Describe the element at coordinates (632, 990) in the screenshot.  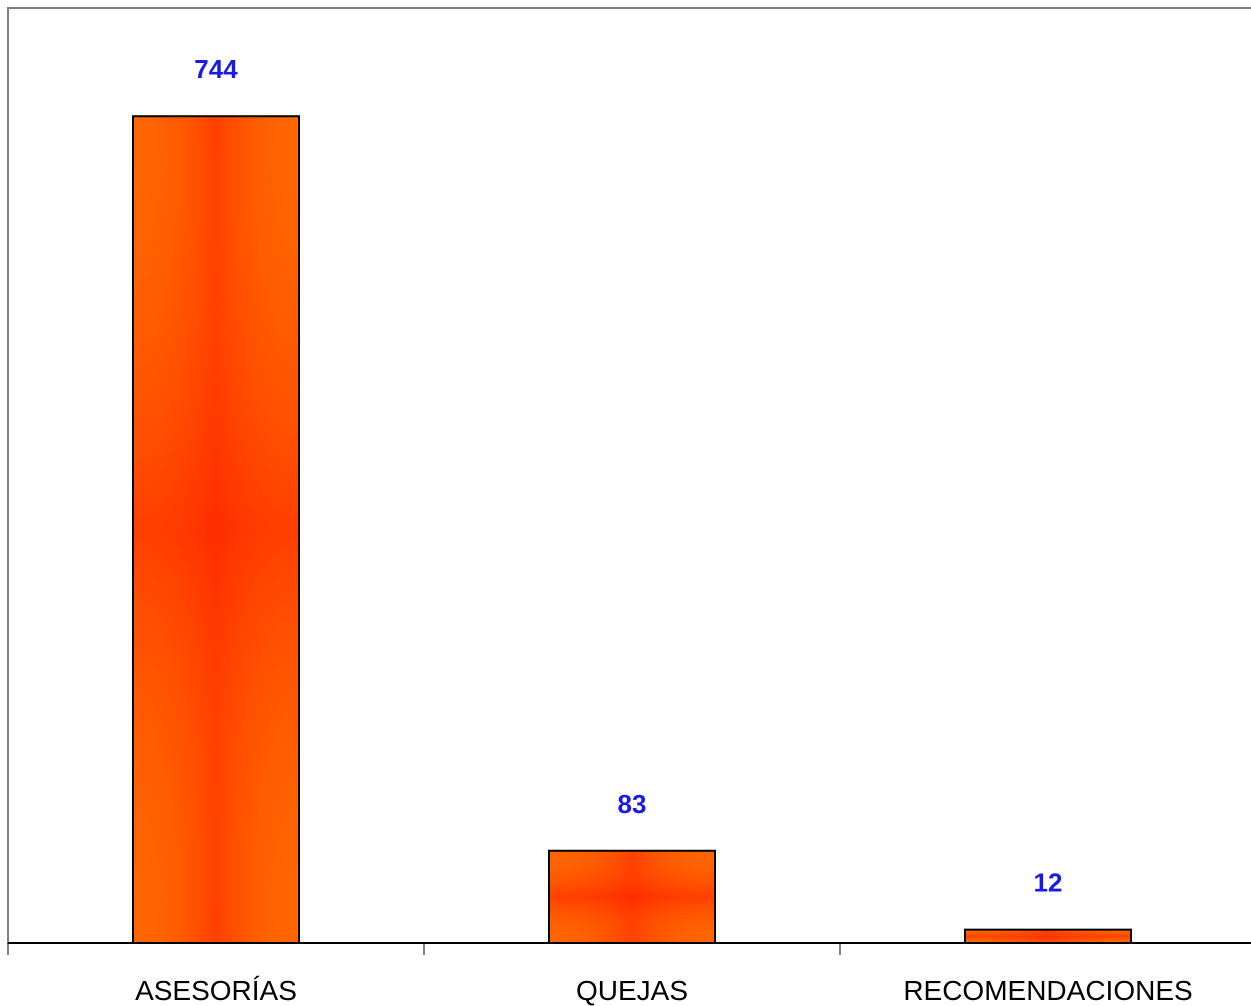
I see `x-tick-label: QUEJAS` at that location.